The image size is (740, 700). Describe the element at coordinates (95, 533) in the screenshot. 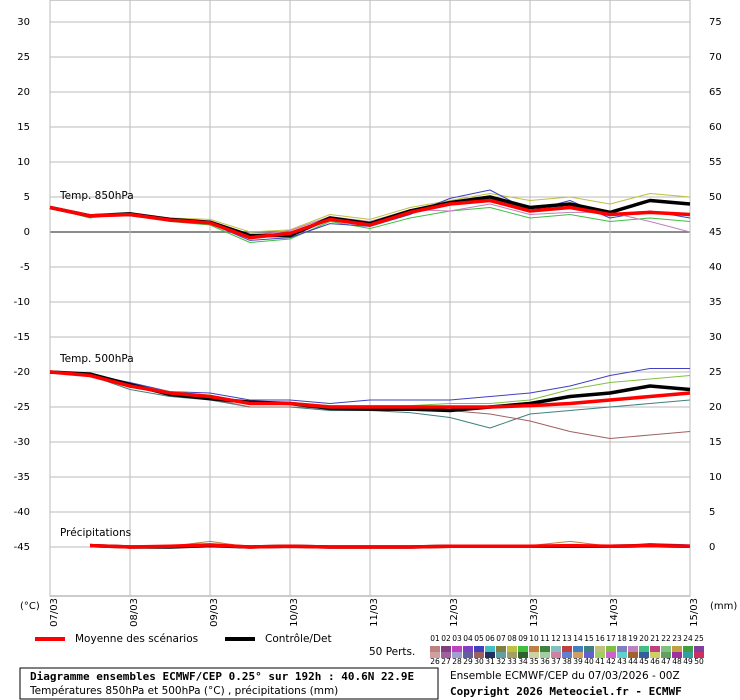

I see `annotation: Précipitations` at that location.